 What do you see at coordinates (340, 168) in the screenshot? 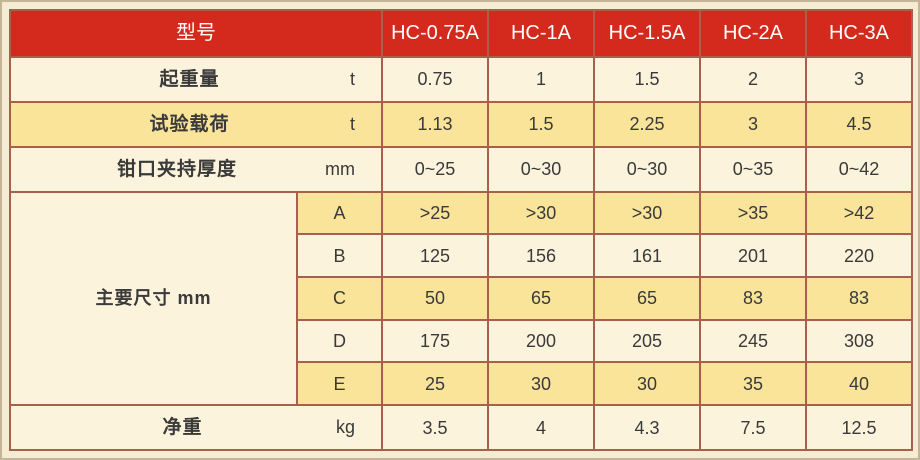
I see `row-unit: mm` at bounding box center [340, 168].